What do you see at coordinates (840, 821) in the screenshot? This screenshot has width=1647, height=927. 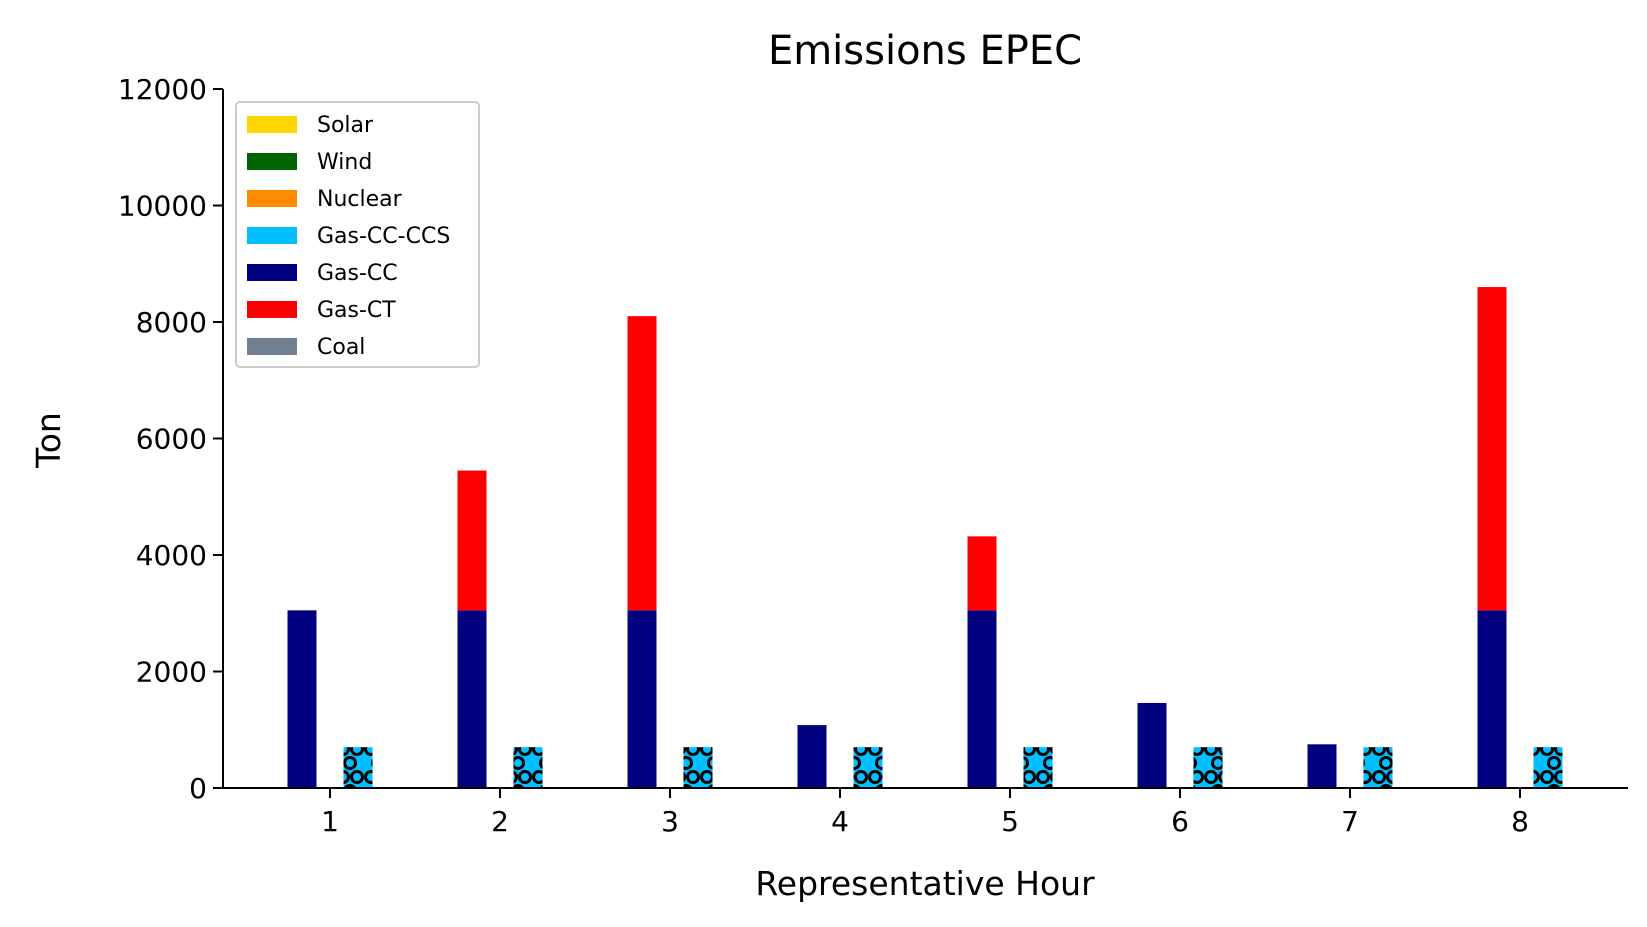 I see `x-tick-label: 4` at bounding box center [840, 821].